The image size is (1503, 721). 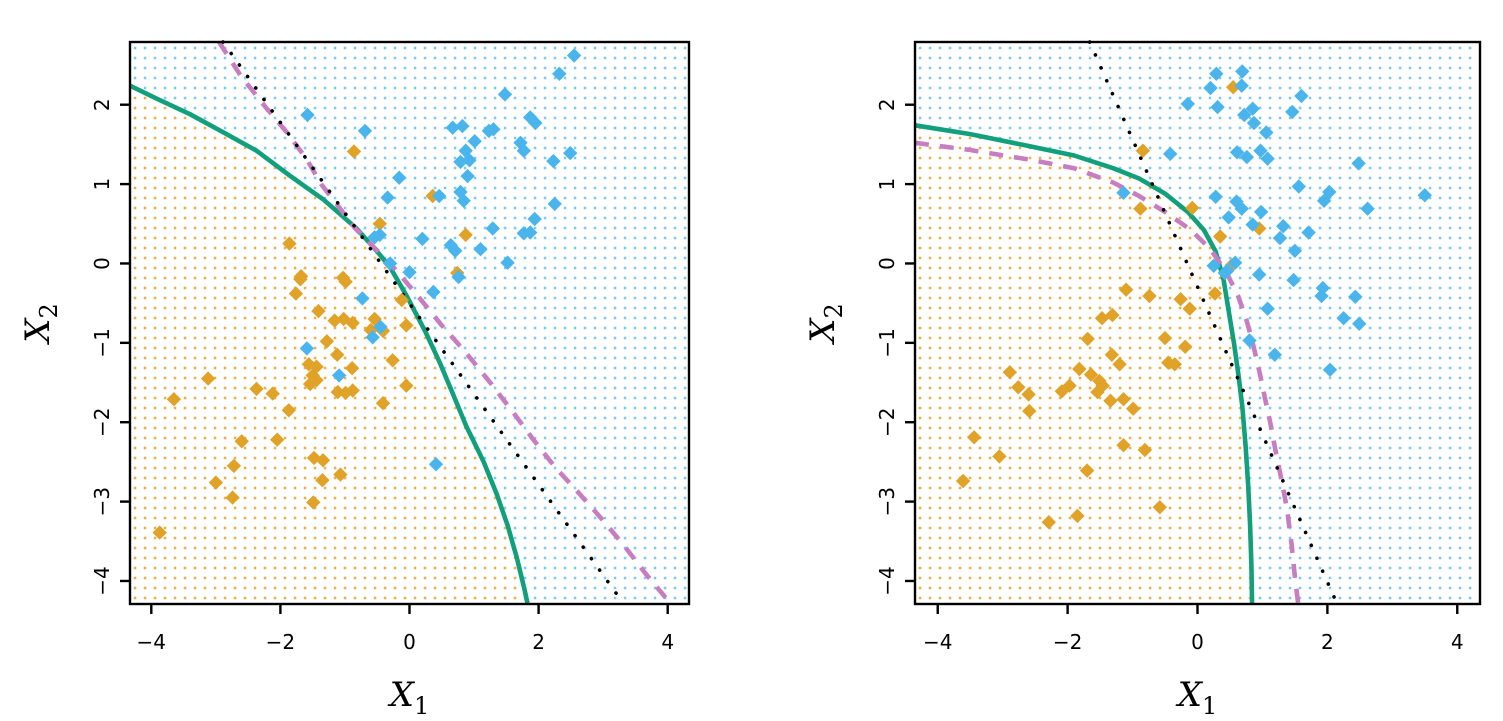 I want to click on grid-dots-orange, so click(x=1085, y=363).